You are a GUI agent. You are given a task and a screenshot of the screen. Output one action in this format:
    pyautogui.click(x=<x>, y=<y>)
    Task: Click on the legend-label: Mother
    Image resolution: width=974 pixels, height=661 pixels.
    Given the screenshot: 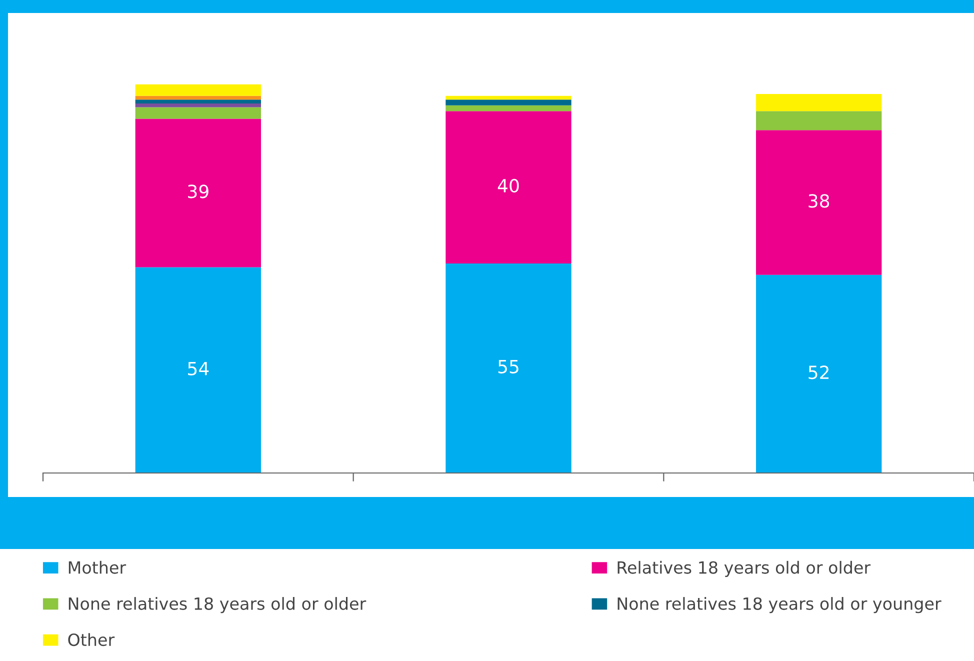 What is the action you would take?
    pyautogui.click(x=97, y=567)
    